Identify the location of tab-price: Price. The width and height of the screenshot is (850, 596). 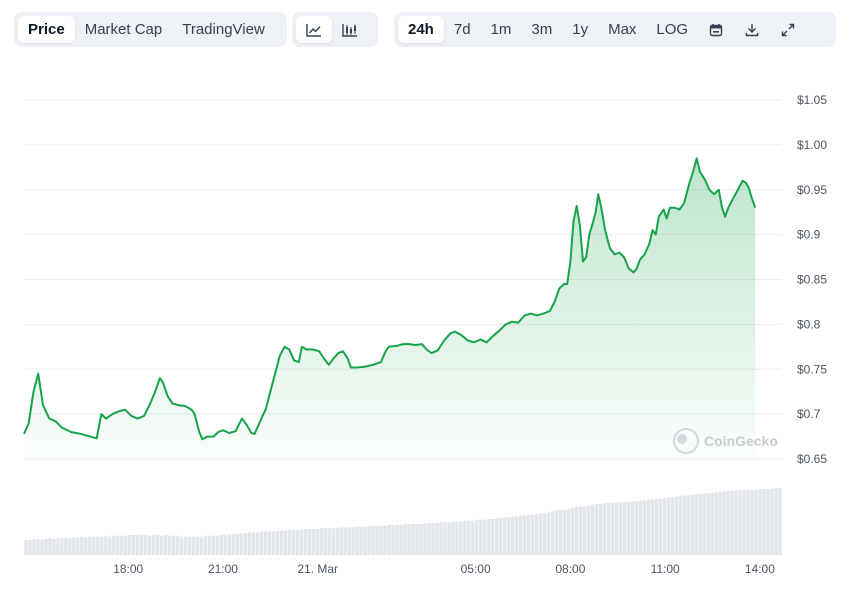
(46, 29).